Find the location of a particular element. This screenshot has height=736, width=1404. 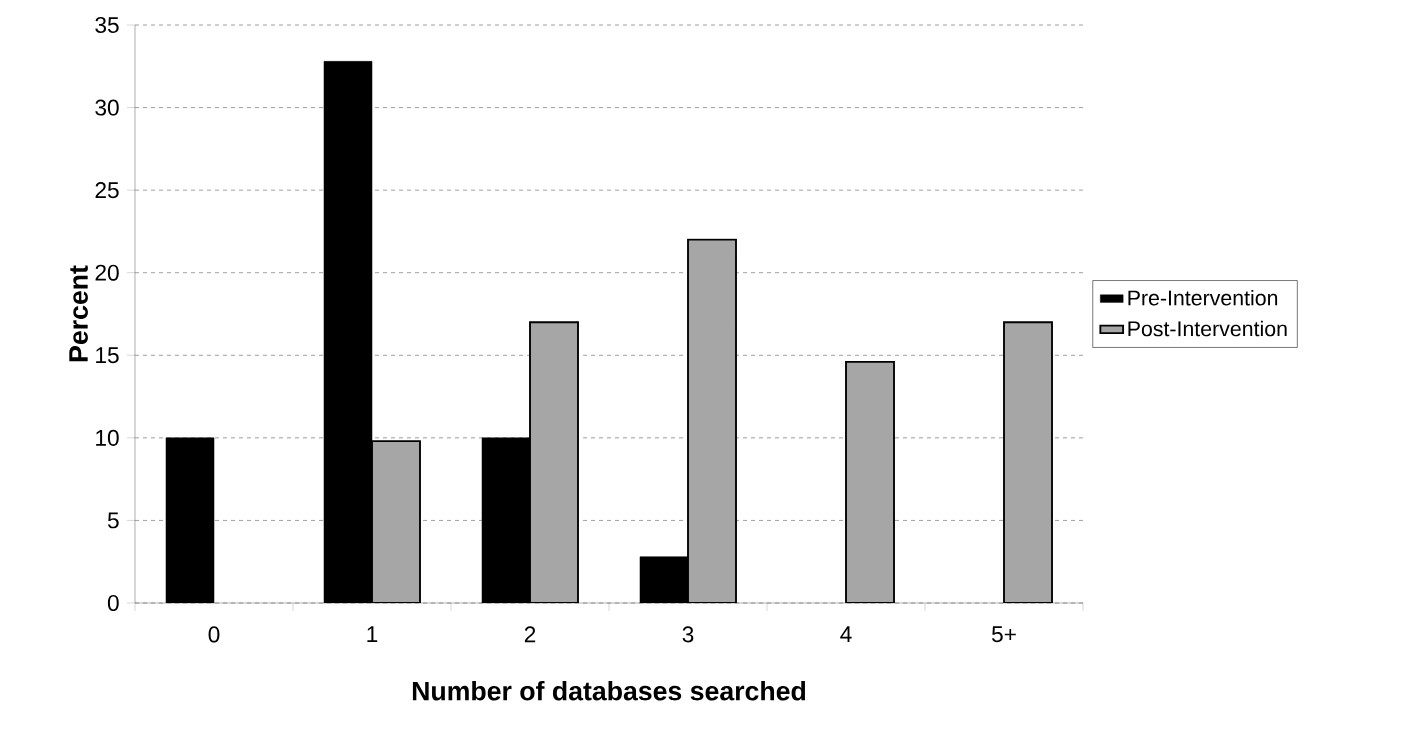

y-tick-label: 15 is located at coordinates (107, 355).